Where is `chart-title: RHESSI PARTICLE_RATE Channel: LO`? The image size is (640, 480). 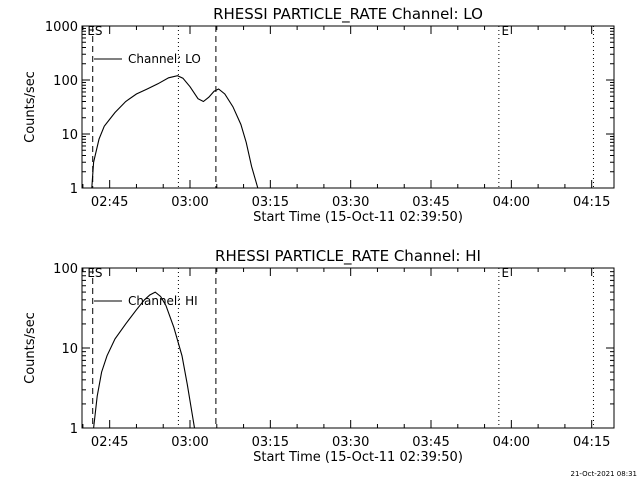
chart-title: RHESSI PARTICLE_RATE Channel: LO is located at coordinates (348, 14).